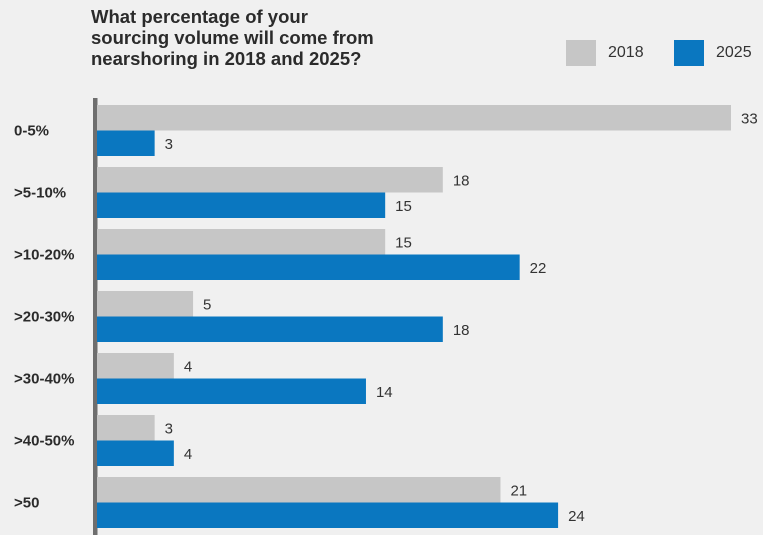 The width and height of the screenshot is (763, 535). I want to click on category-label-30-40: >30-40%, so click(44, 379).